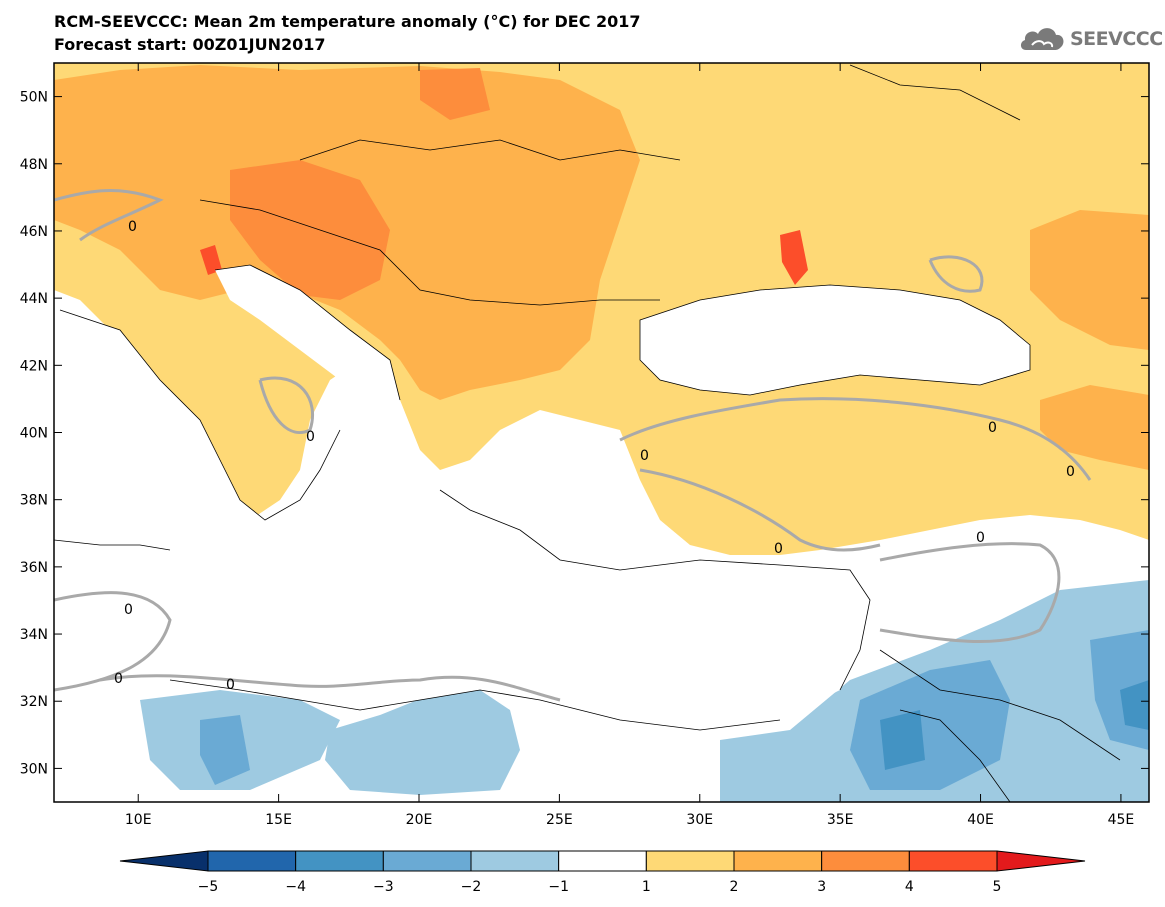  I want to click on lat-tick-label: 32N, so click(34, 702).